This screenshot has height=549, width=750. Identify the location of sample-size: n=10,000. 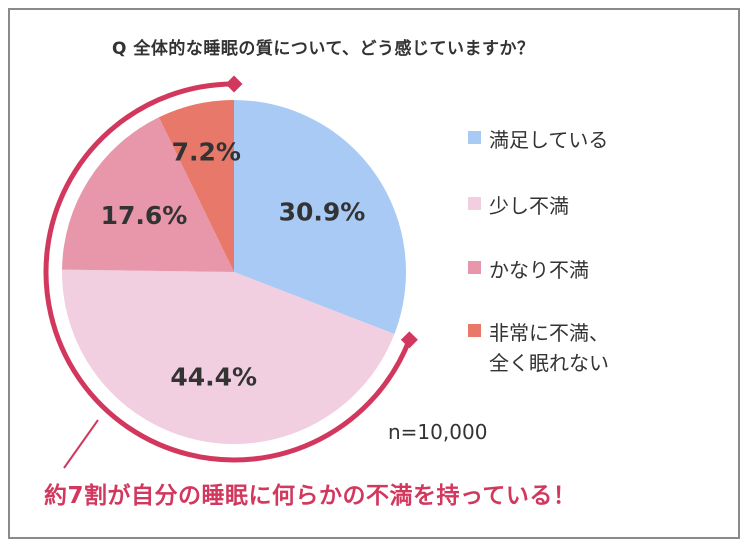
(438, 432).